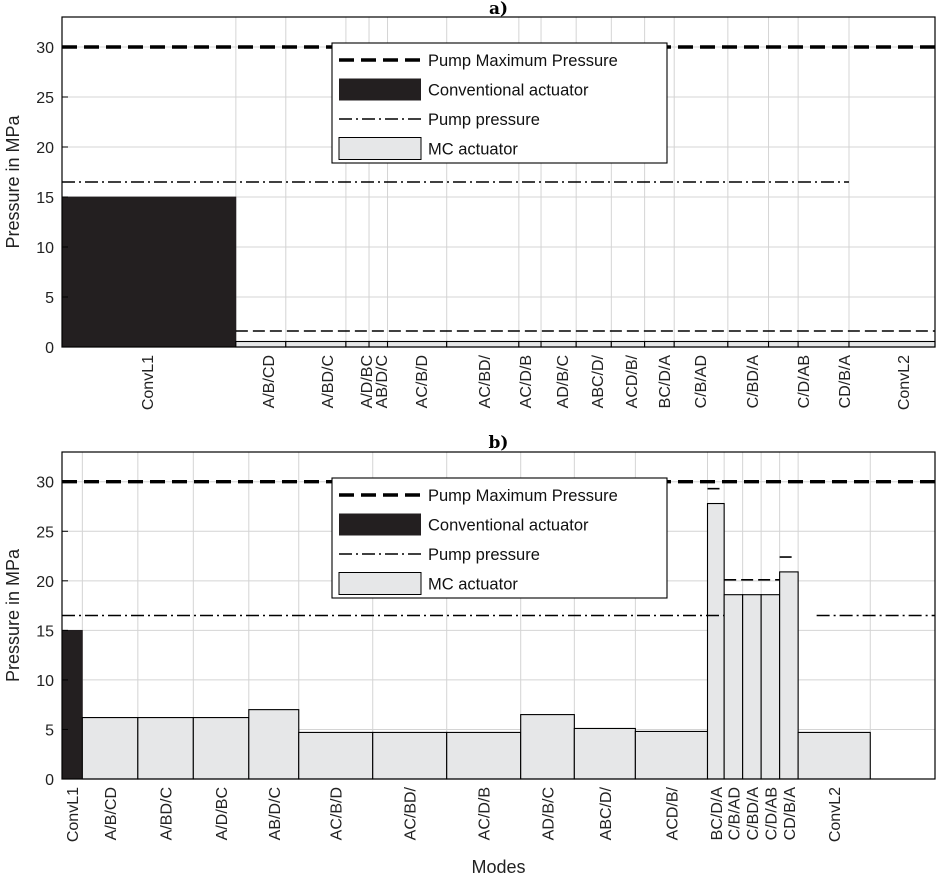 The width and height of the screenshot is (945, 879). Describe the element at coordinates (804, 381) in the screenshot. I see `x-tick-label: C/D/AB` at that location.